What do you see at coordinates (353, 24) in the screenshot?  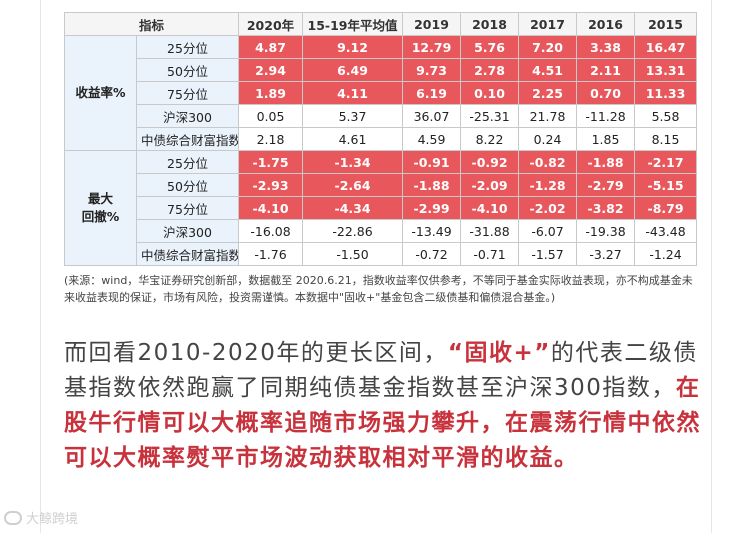 I see `header-cell: 15-19年平均值` at bounding box center [353, 24].